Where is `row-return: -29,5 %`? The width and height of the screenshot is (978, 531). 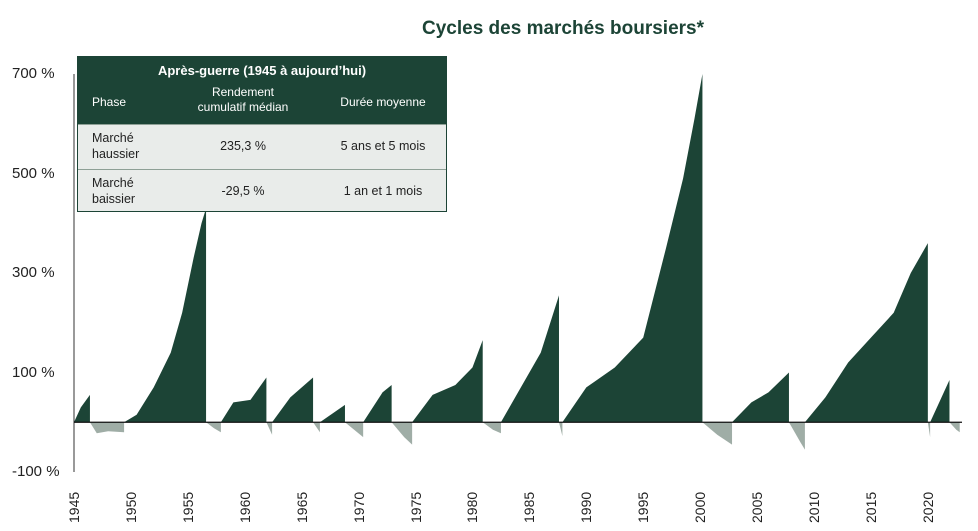 row-return: -29,5 % is located at coordinates (243, 191).